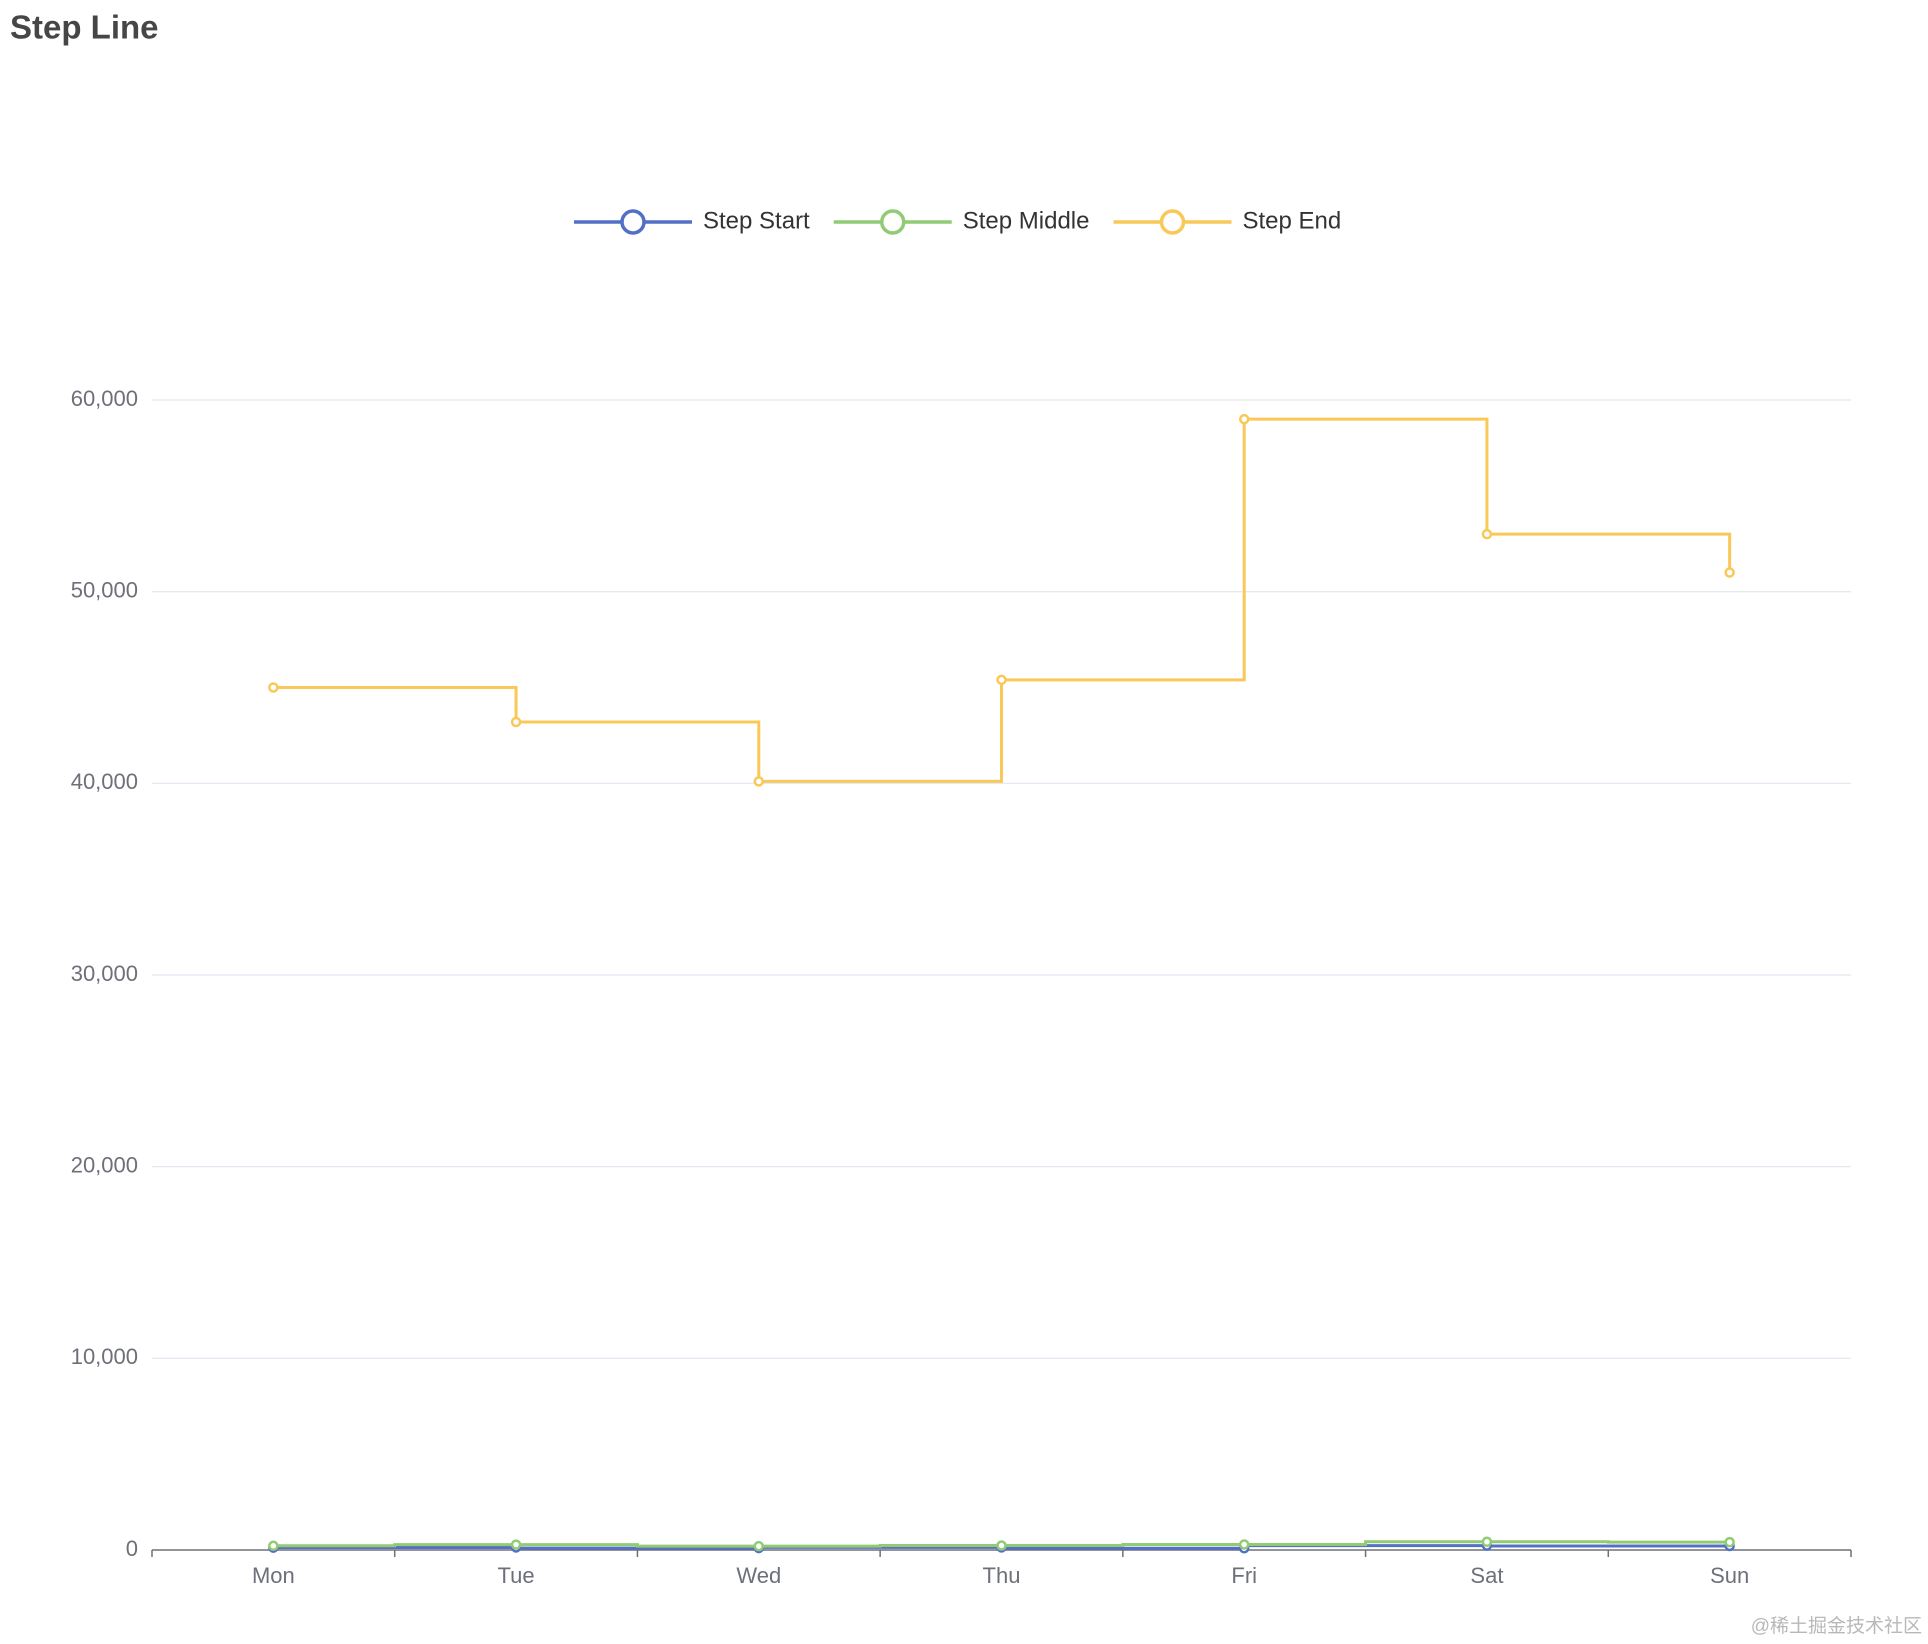 The height and width of the screenshot is (1644, 1928). What do you see at coordinates (1002, 1575) in the screenshot?
I see `x-tick-label: Thu` at bounding box center [1002, 1575].